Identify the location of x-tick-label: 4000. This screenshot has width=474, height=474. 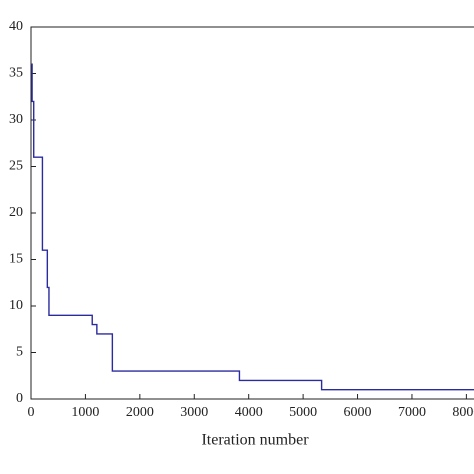
(249, 412).